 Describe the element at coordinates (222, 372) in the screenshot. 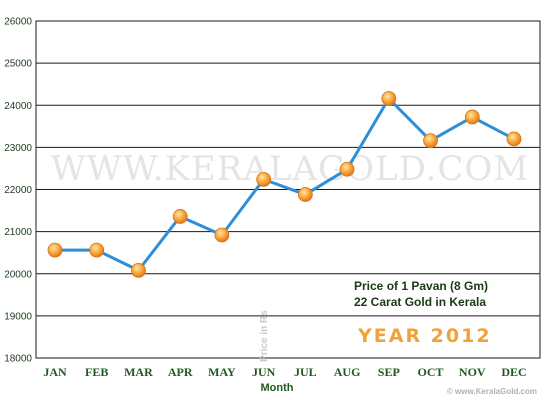

I see `x-tick-label: MAY` at that location.